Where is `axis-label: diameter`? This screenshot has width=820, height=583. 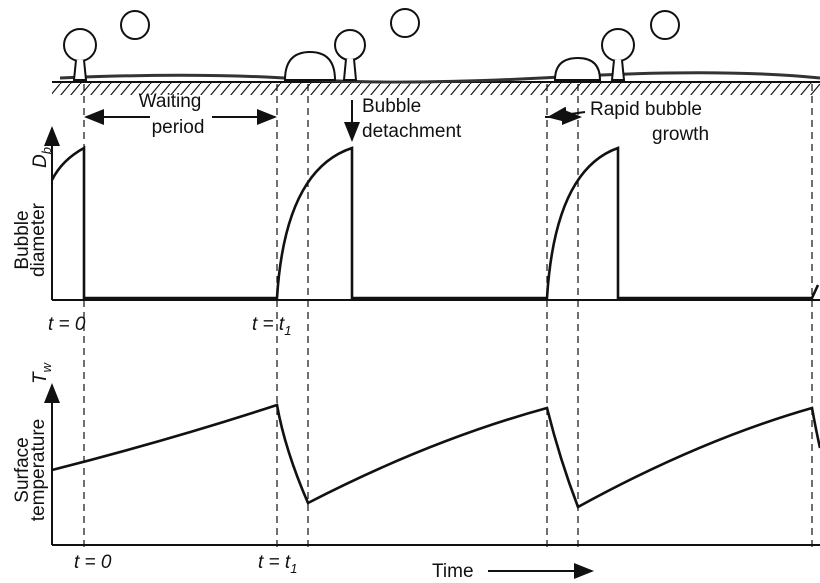
axis-label: diameter is located at coordinates (38, 239).